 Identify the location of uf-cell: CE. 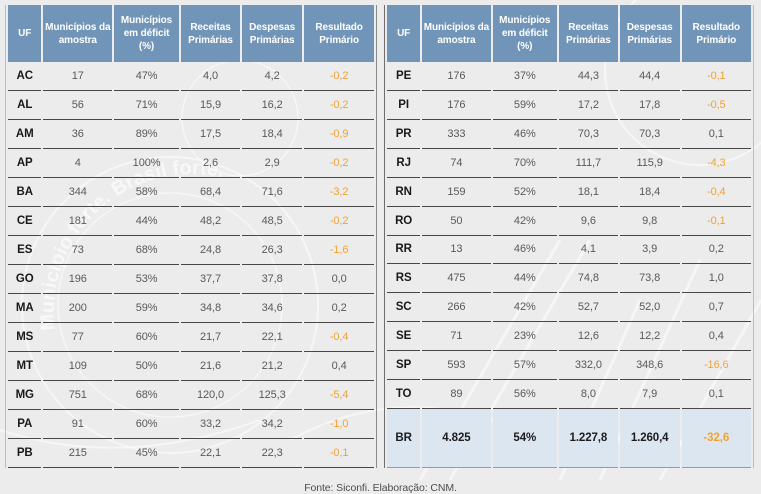
(25, 221).